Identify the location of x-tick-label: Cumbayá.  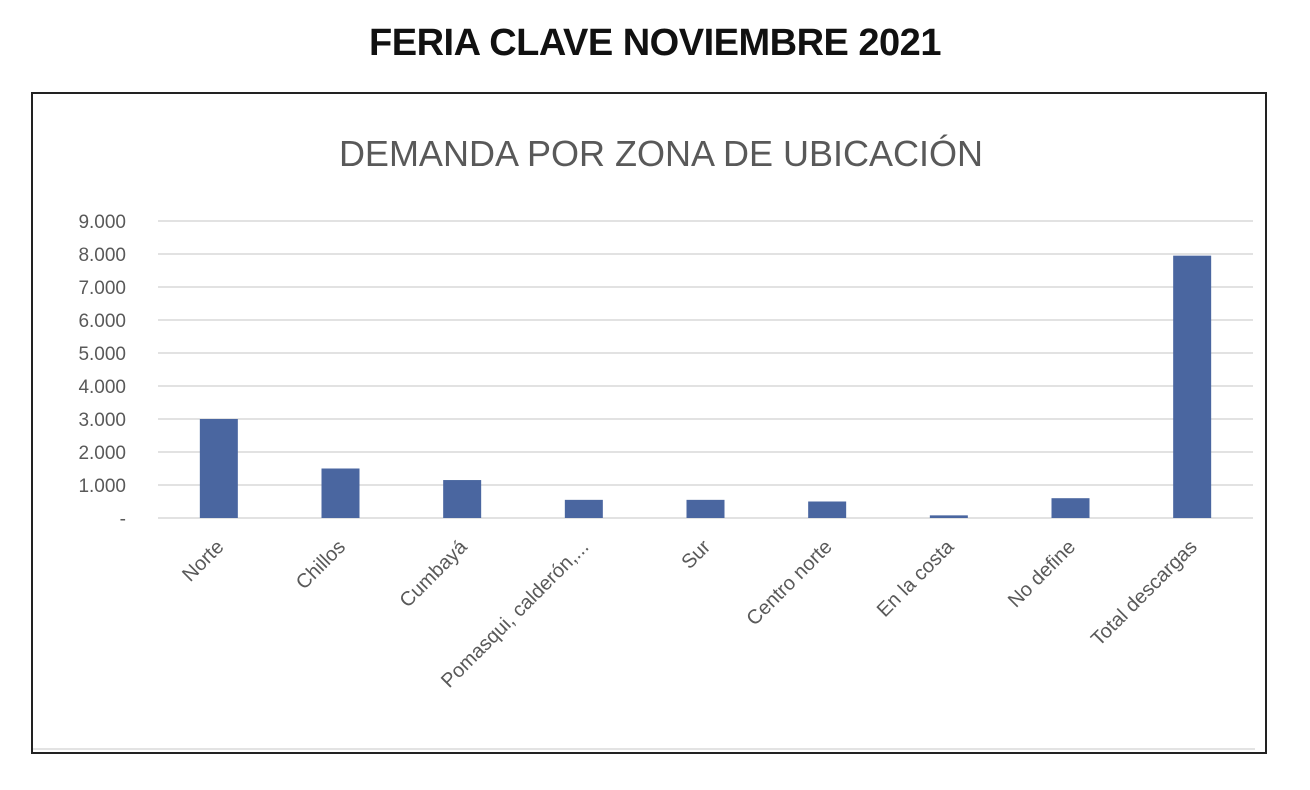
(434, 573).